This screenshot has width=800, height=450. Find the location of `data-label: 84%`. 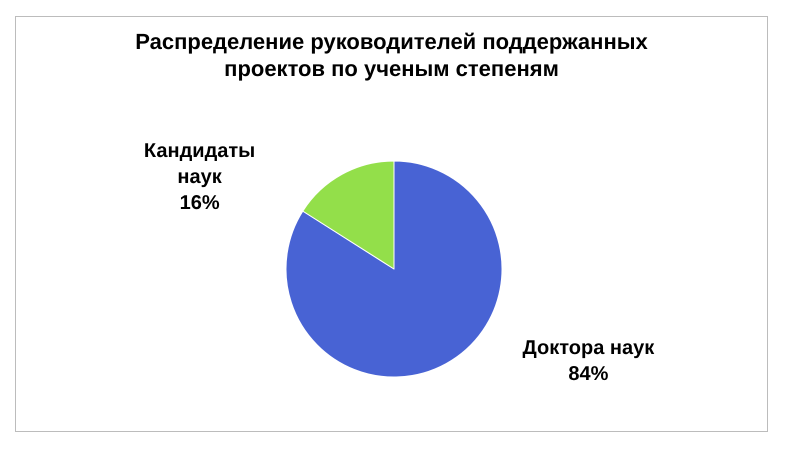

data-label: 84% is located at coordinates (588, 373).